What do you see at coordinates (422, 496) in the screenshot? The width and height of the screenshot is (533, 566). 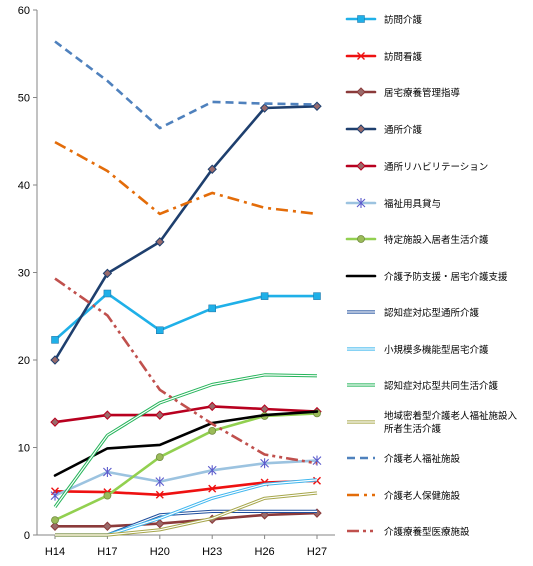 I see `legend-label: 介護老人保健施設` at bounding box center [422, 496].